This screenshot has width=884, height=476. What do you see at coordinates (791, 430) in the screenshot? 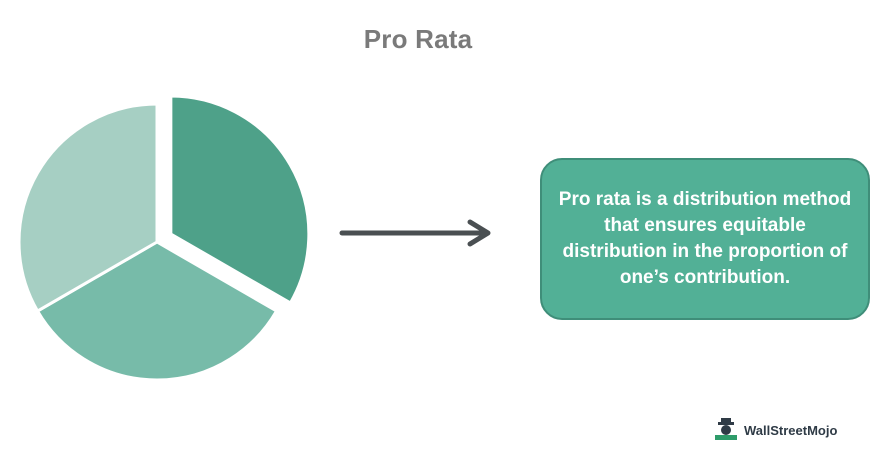
I see `brand-name: WallStreetMojo` at bounding box center [791, 430].